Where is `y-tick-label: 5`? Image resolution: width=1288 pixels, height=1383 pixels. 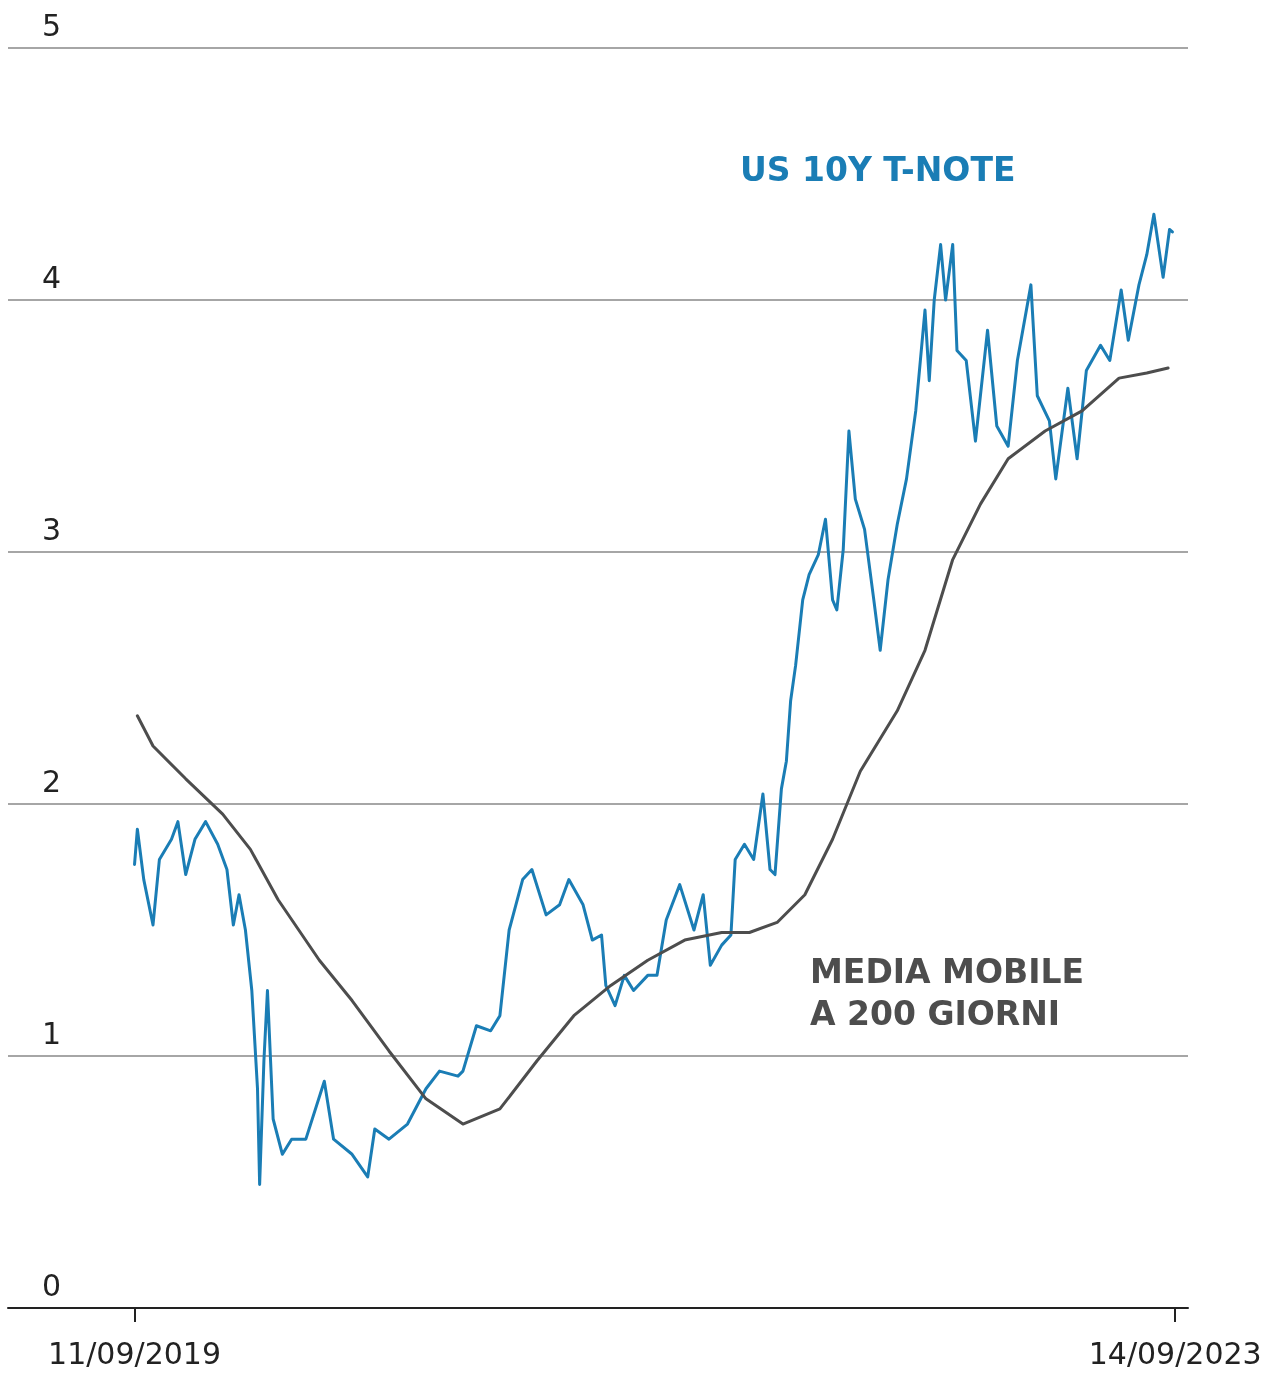
y-tick-label: 5 is located at coordinates (52, 25).